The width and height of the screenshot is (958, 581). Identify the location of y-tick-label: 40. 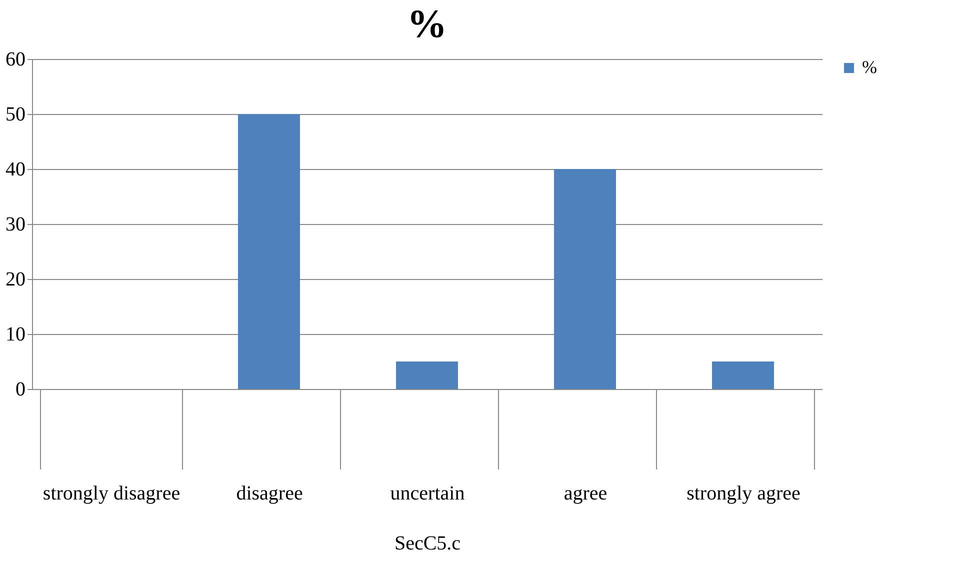
(16, 169).